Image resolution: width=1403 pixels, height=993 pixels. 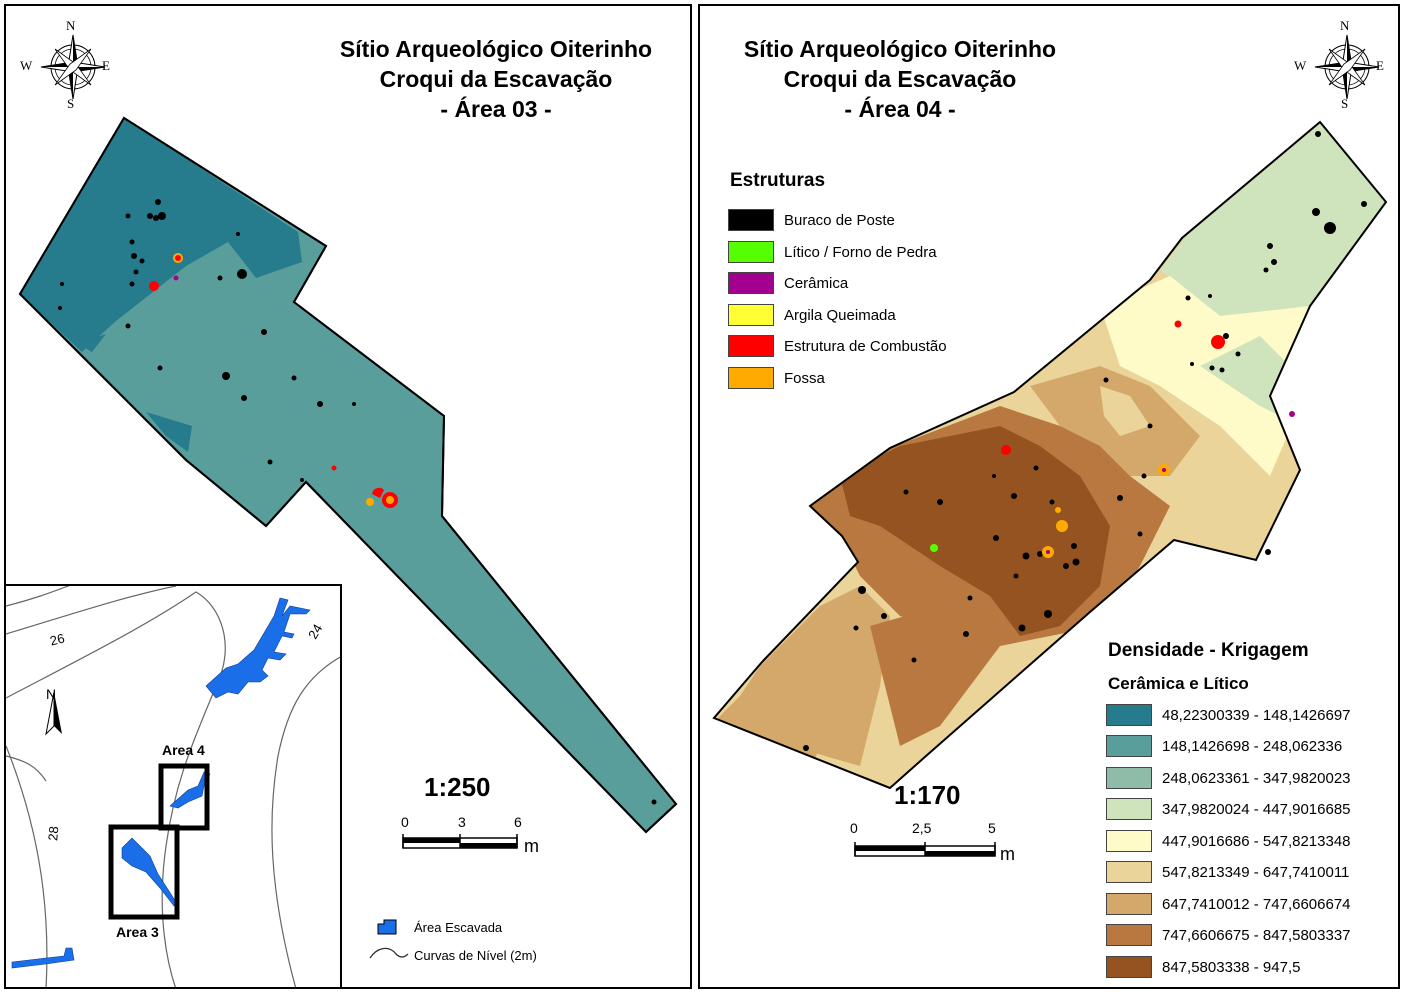 I want to click on density-row-1: 48,22300339 - 148,1426697, so click(x=1228, y=715).